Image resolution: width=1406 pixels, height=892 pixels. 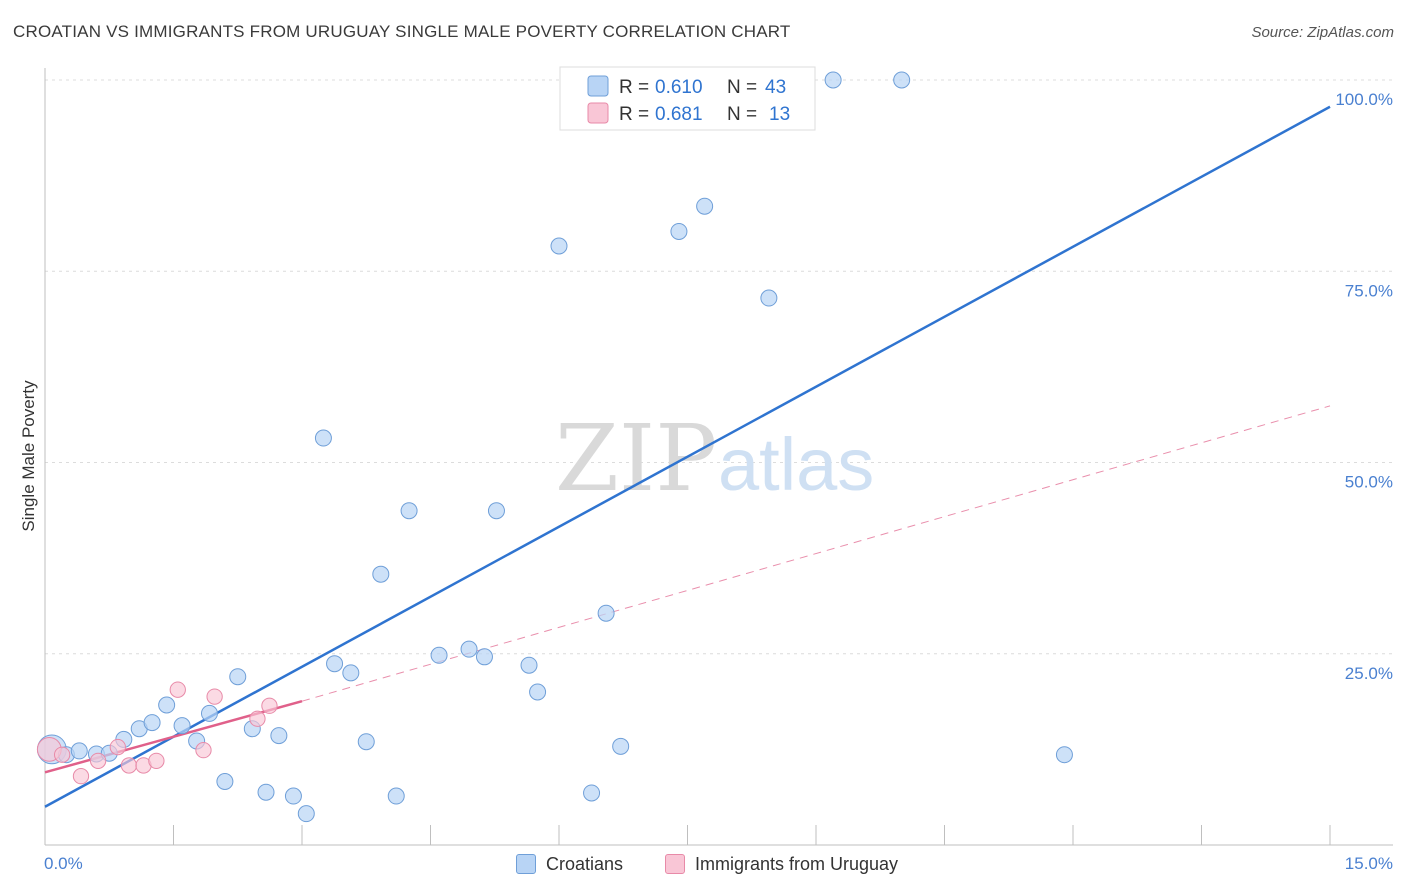 What do you see at coordinates (63, 863) in the screenshot?
I see `x-tick-label-min: 0.0%` at bounding box center [63, 863].